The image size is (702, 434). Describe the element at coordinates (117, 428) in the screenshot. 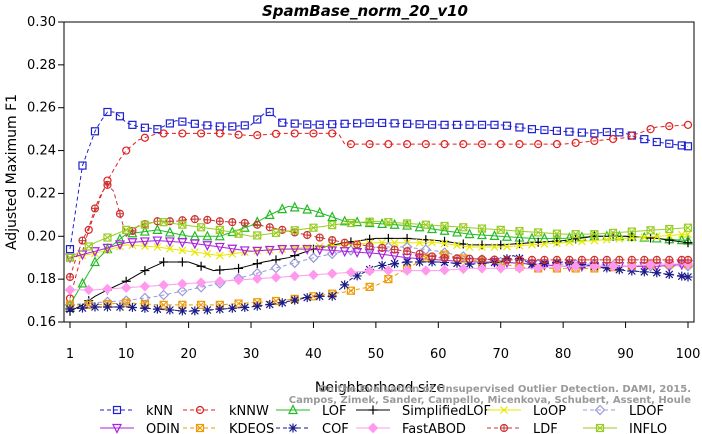

I see `legend-marker-odin` at that location.